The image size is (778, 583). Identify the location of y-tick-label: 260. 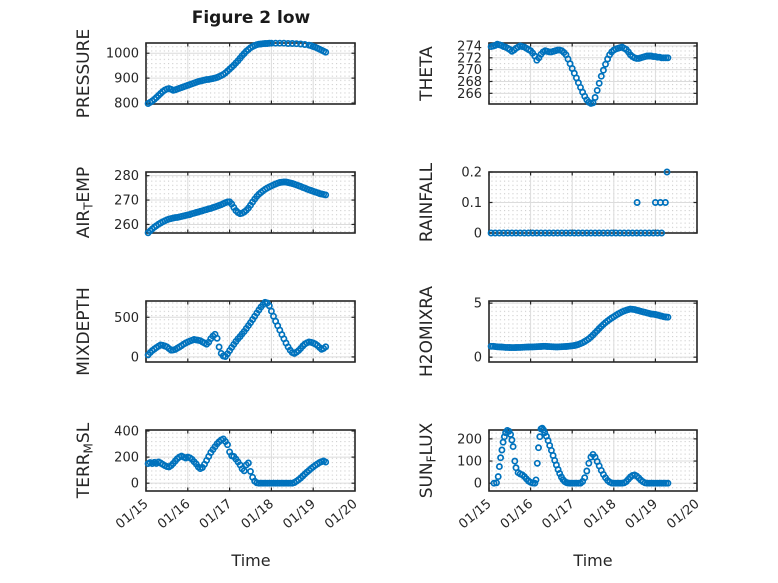
(126, 225).